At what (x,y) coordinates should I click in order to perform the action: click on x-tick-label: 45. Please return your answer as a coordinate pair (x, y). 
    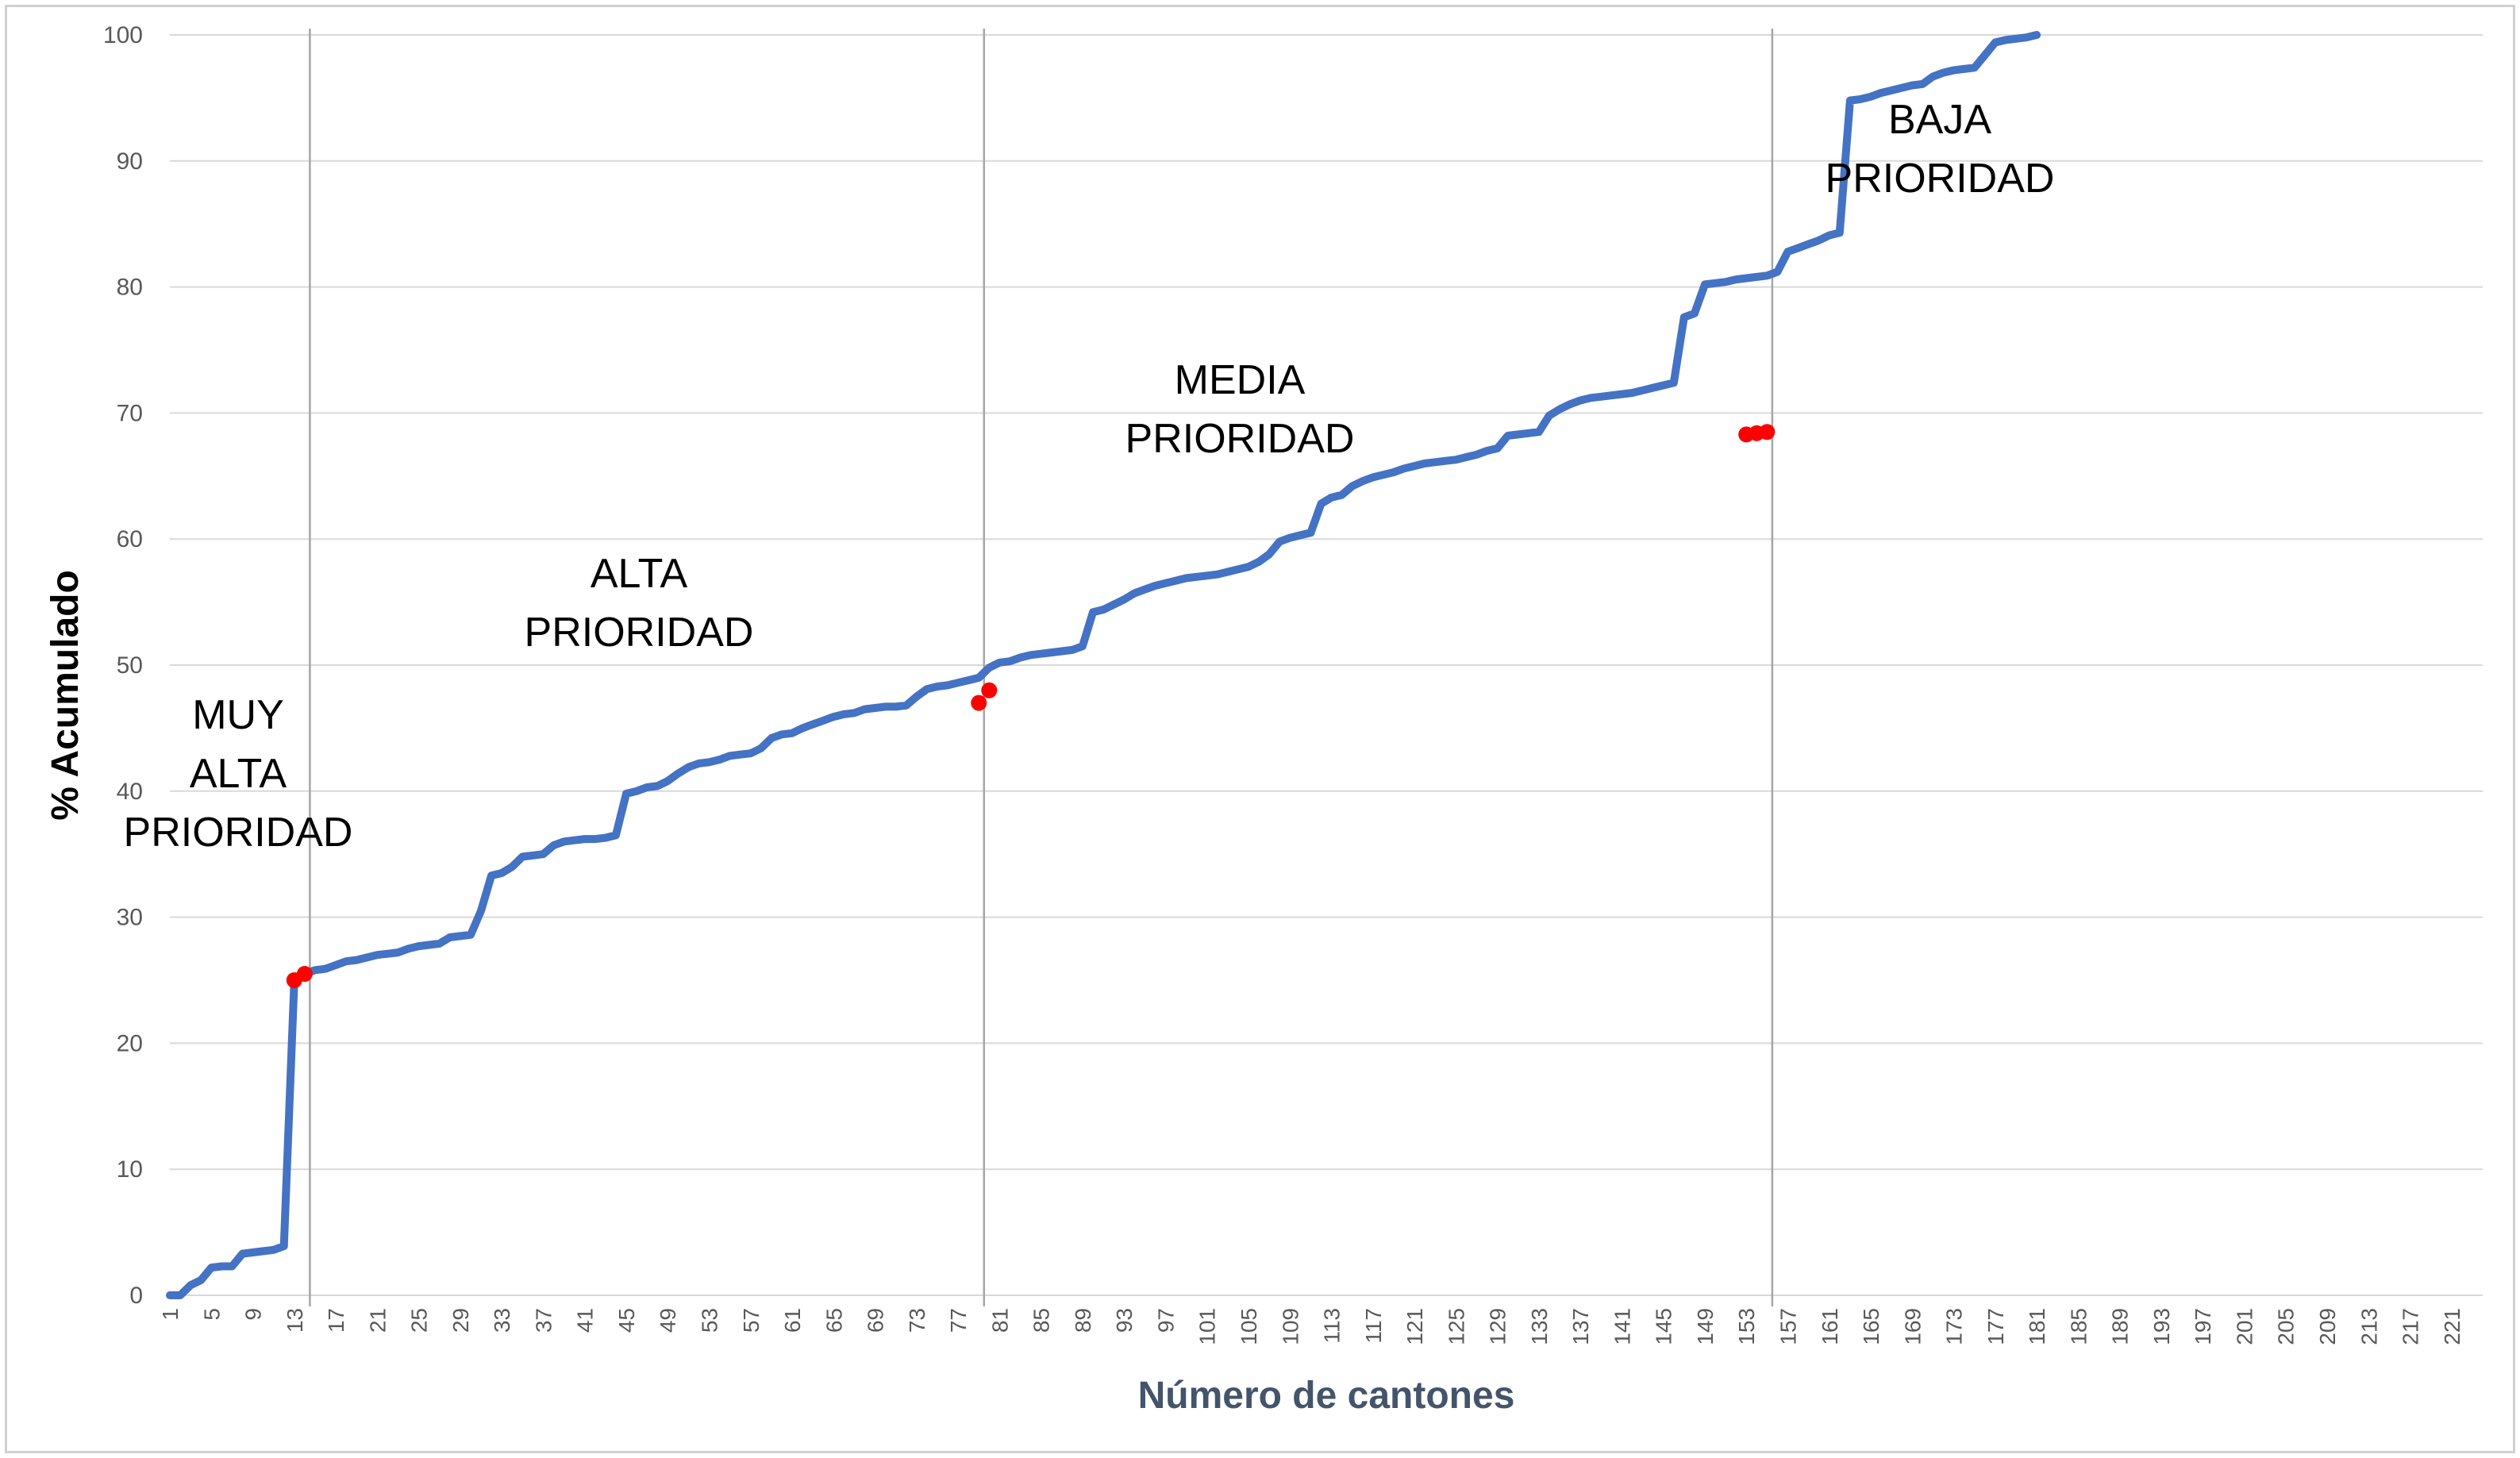
    Looking at the image, I should click on (626, 1320).